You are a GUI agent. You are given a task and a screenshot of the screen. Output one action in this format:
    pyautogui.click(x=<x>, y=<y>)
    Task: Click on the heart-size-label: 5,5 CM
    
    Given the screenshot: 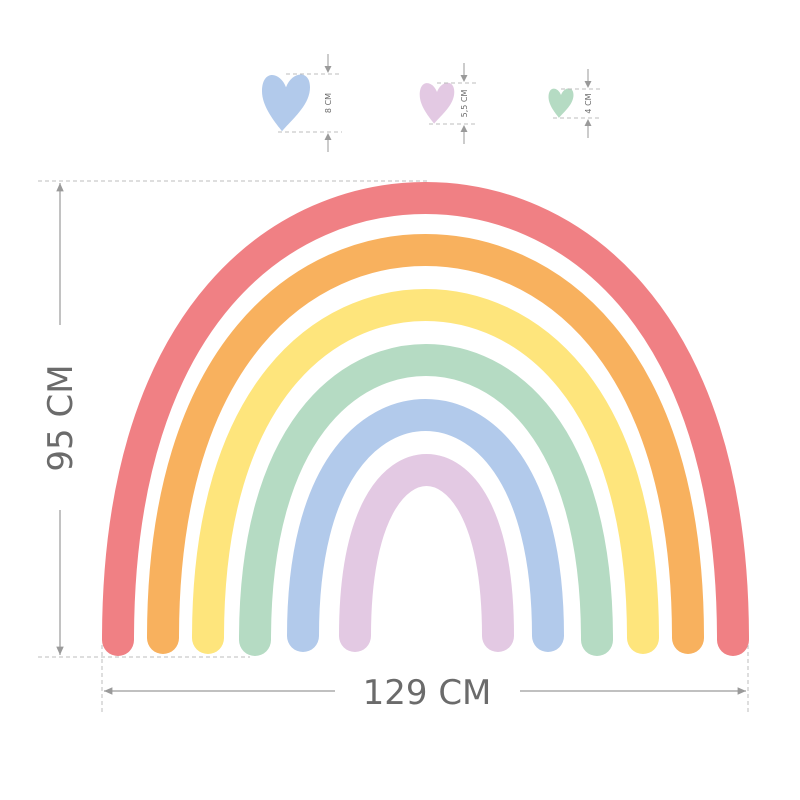 What is the action you would take?
    pyautogui.click(x=464, y=104)
    